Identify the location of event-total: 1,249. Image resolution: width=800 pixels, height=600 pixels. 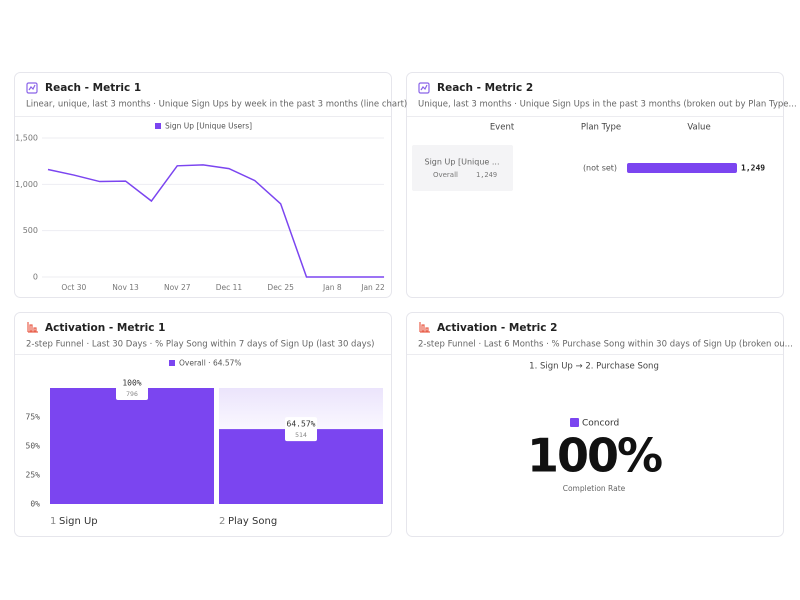
(486, 175).